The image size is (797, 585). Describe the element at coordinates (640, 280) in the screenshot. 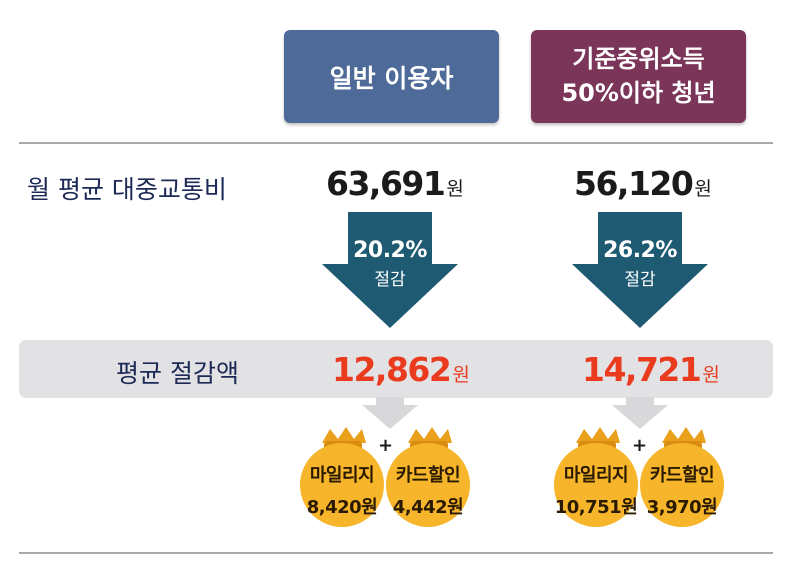

I see `youth-reduction-label: 절감` at that location.